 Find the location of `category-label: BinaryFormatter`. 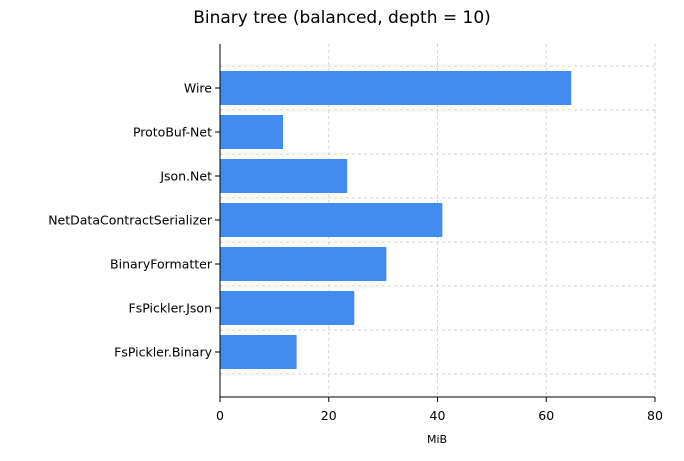

category-label: BinaryFormatter is located at coordinates (161, 264).